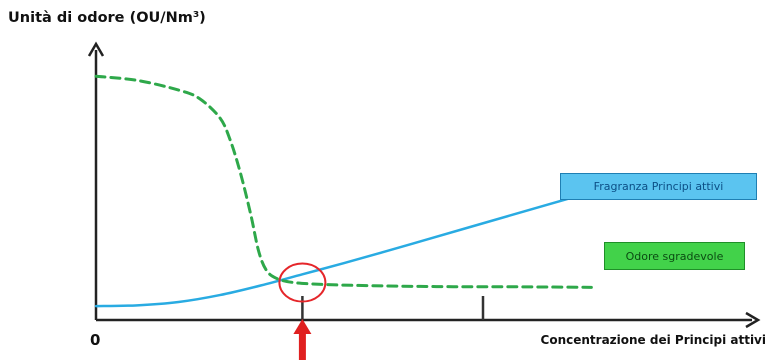  I want to click on x-axis-arrowhead, so click(753, 320).